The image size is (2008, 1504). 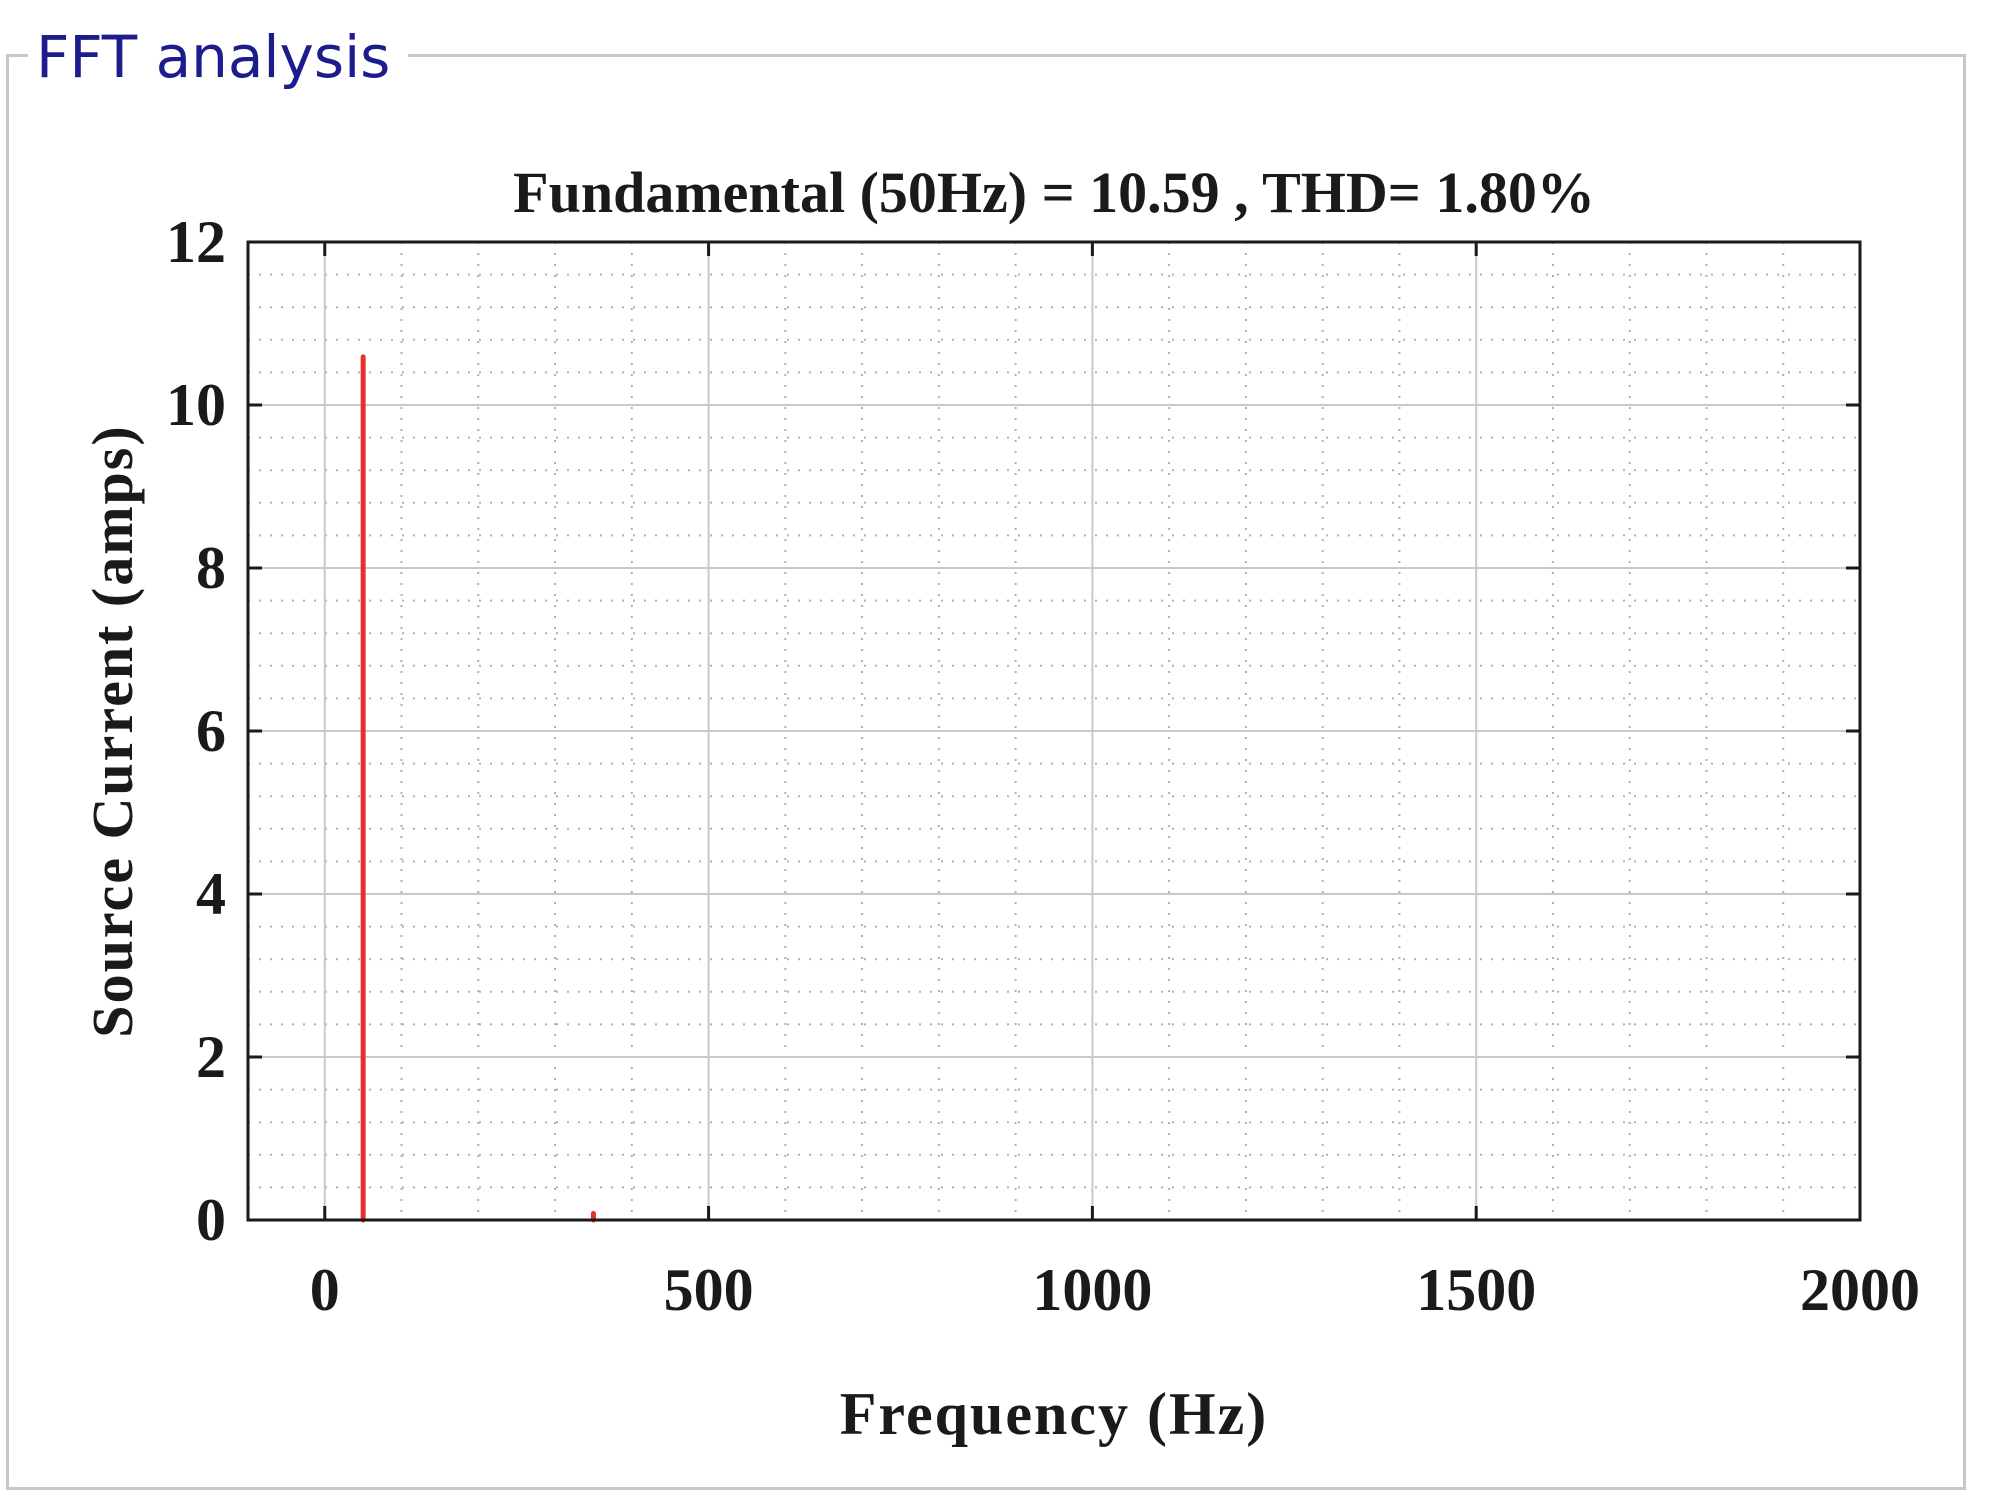 What do you see at coordinates (1860, 1290) in the screenshot?
I see `x-tick-label: 2000` at bounding box center [1860, 1290].